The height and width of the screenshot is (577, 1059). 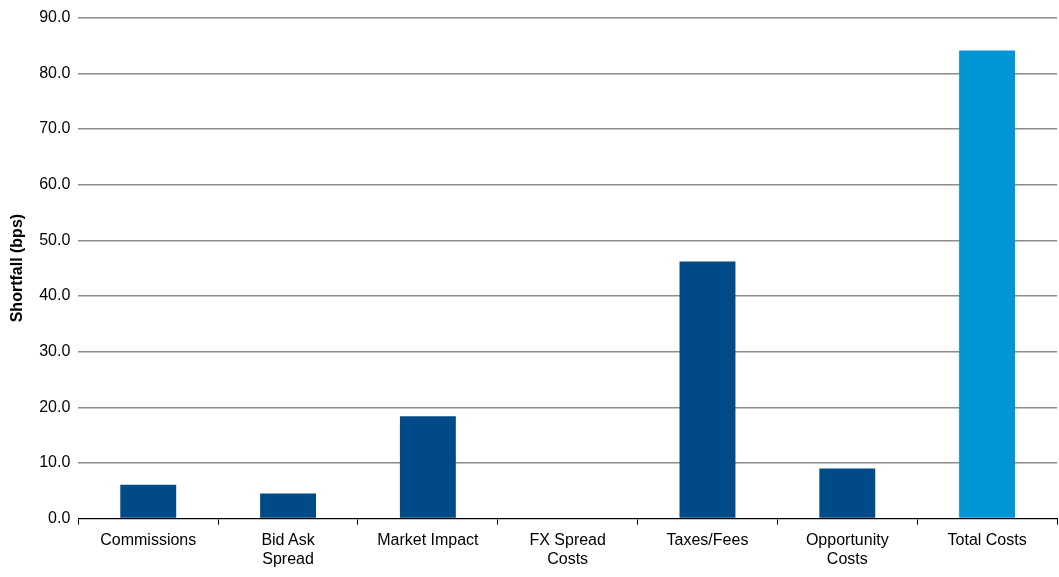 What do you see at coordinates (55, 17) in the screenshot?
I see `y-tick-label: 90.0` at bounding box center [55, 17].